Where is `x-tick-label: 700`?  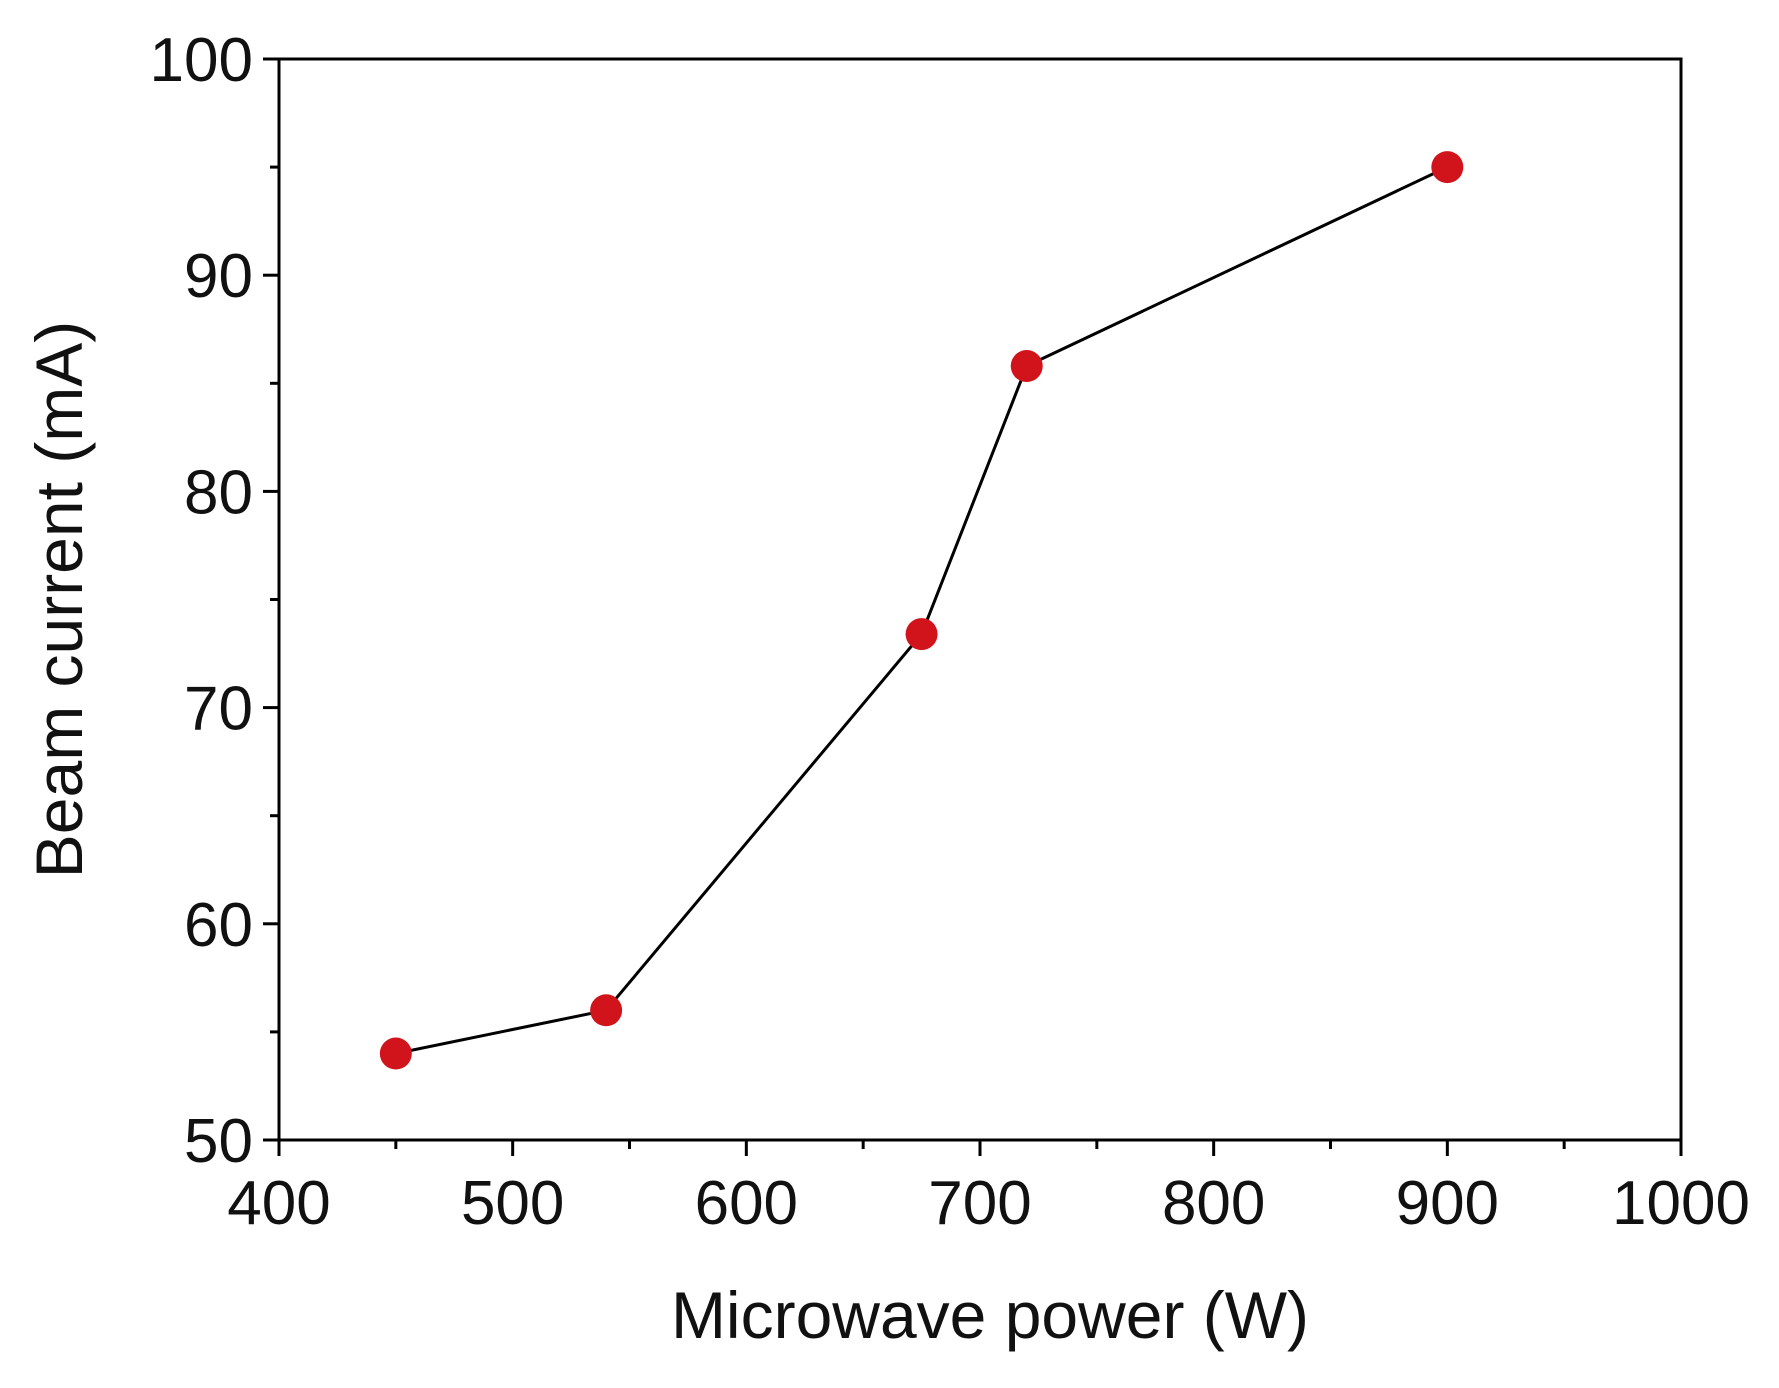 x-tick-label: 700 is located at coordinates (979, 1203).